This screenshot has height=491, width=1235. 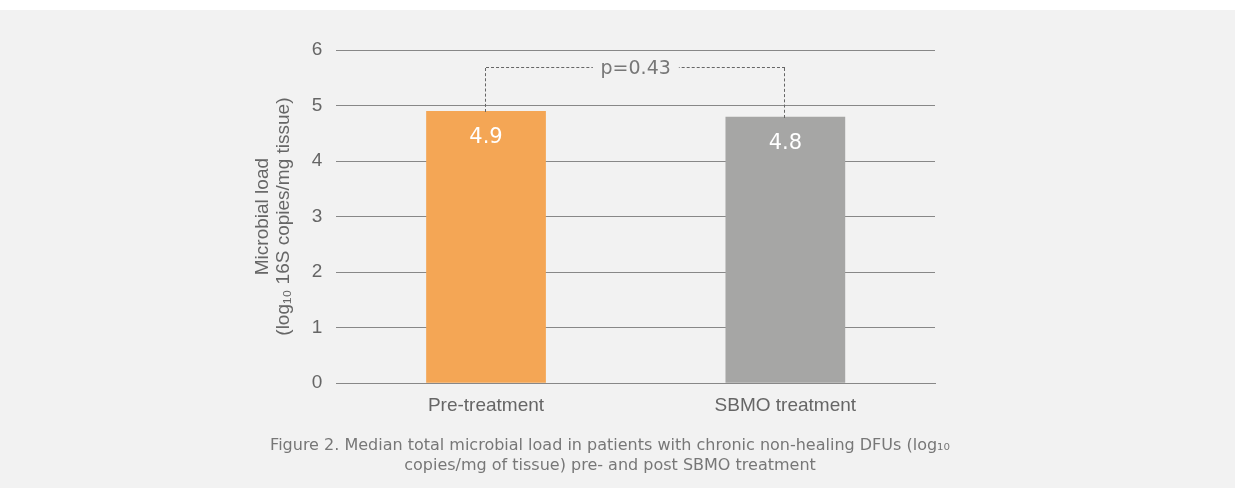 I want to click on data-label: 4.8, so click(x=785, y=141).